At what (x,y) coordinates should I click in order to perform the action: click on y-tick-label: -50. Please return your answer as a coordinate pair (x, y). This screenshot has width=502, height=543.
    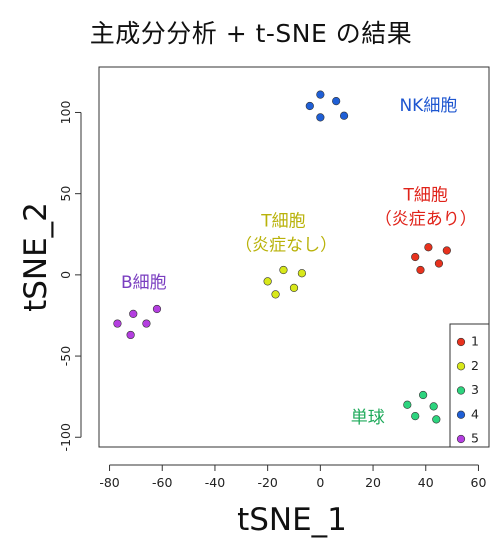
    Looking at the image, I should click on (65, 356).